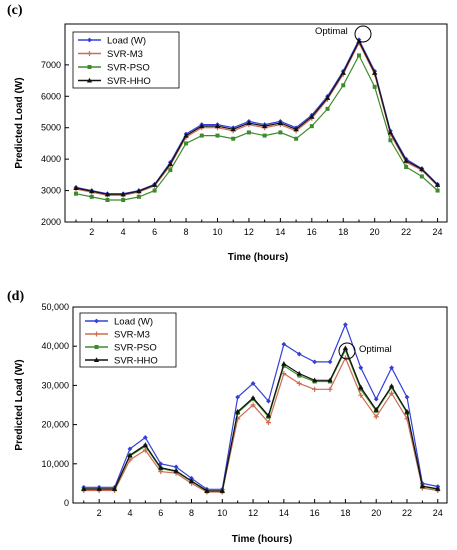 Image resolution: width=457 pixels, height=550 pixels. I want to click on x-axis-title: Time (hours), so click(262, 539).